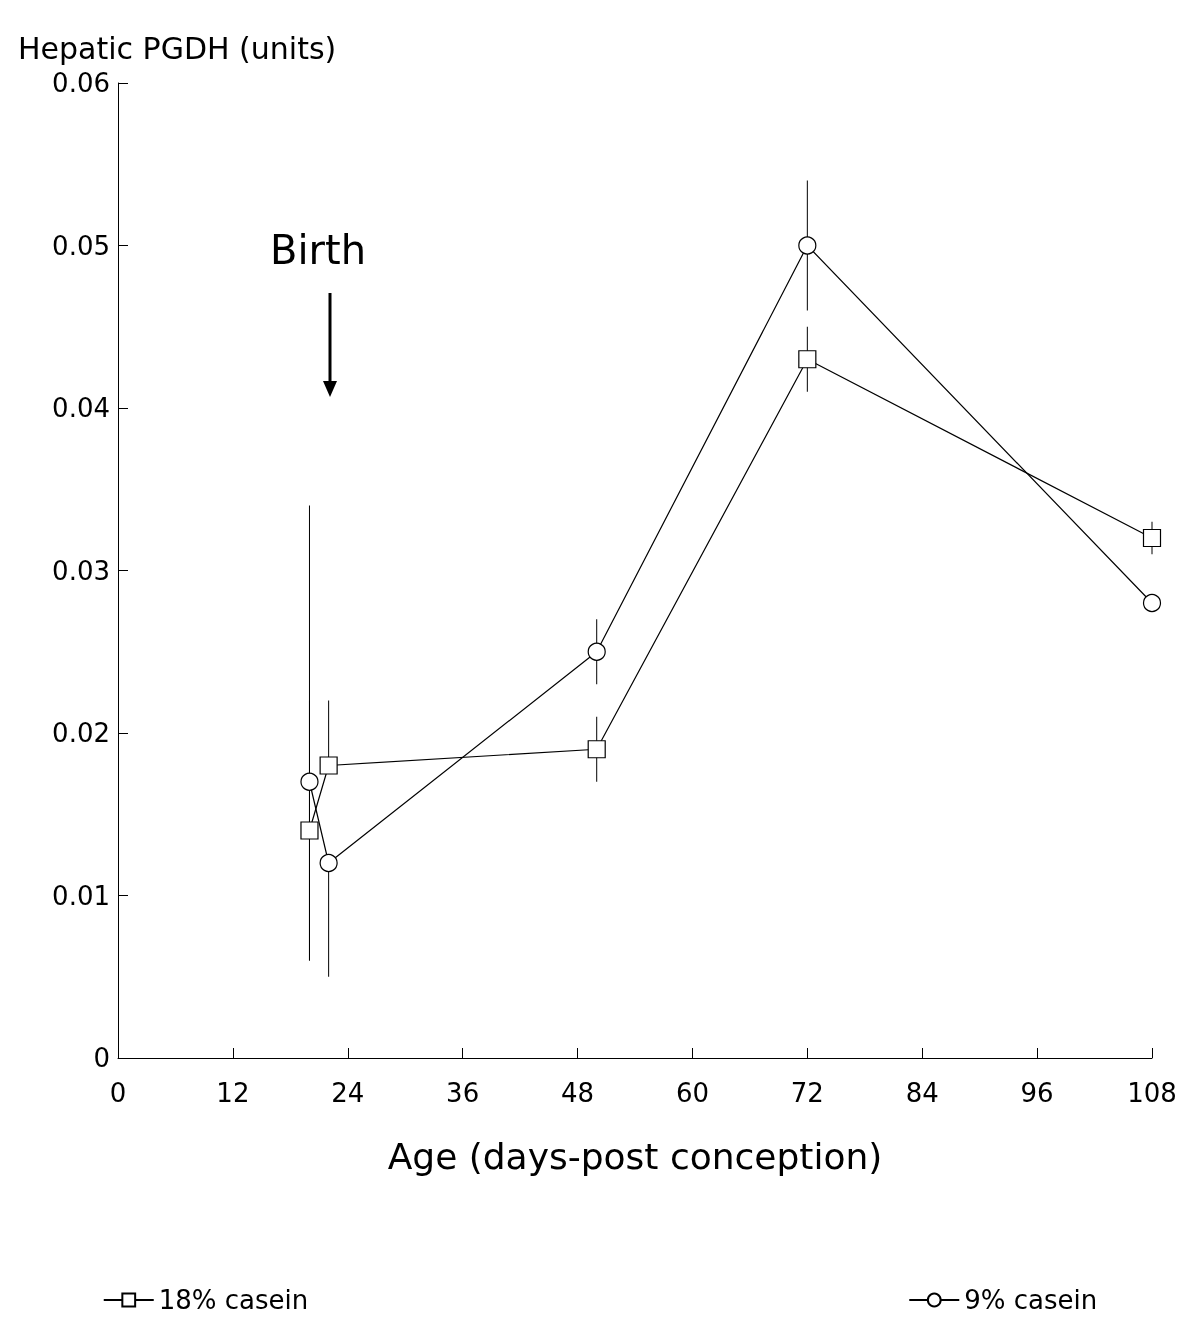 Image resolution: width=1200 pixels, height=1341 pixels. I want to click on y-tick-label: 0.06, so click(81, 83).